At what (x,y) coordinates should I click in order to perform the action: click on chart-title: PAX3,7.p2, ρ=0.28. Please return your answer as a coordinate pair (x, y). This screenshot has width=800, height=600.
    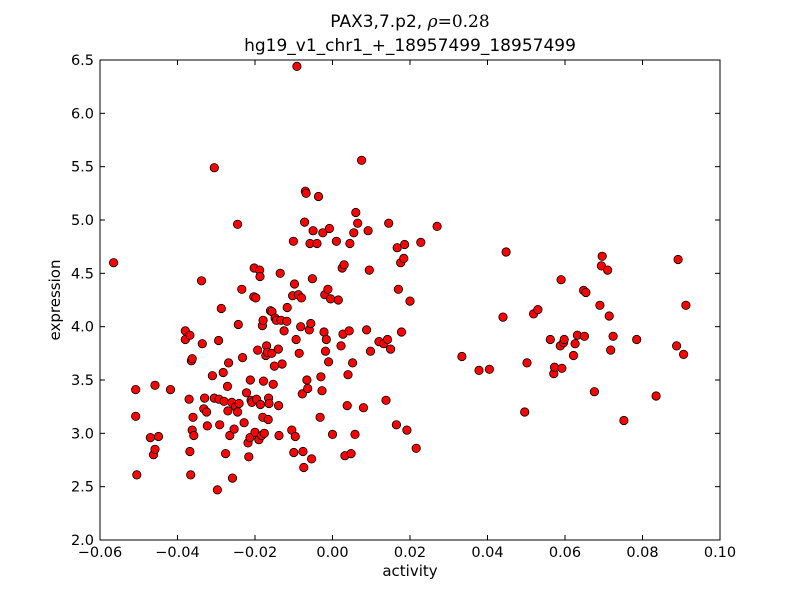
    Looking at the image, I should click on (410, 22).